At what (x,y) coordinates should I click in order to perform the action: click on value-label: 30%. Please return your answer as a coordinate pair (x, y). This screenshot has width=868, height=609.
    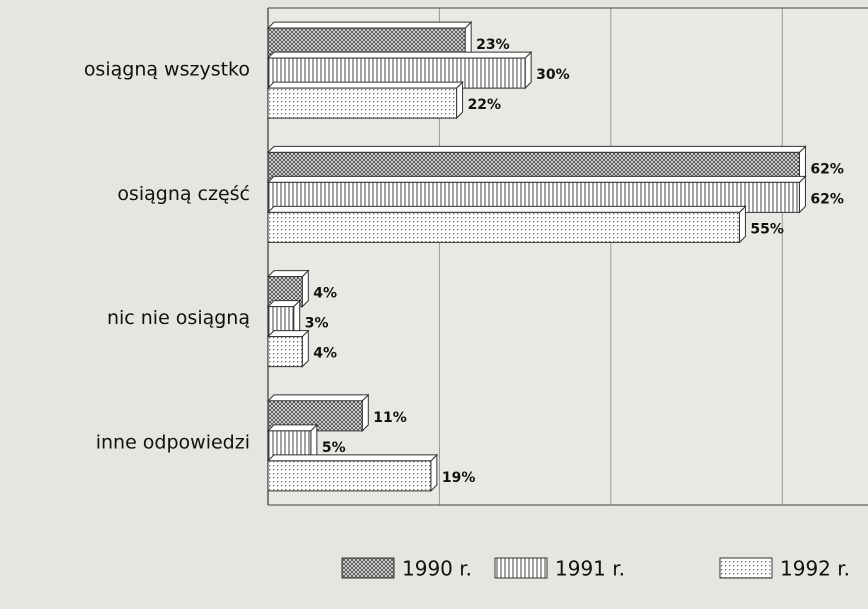
    Looking at the image, I should click on (553, 75).